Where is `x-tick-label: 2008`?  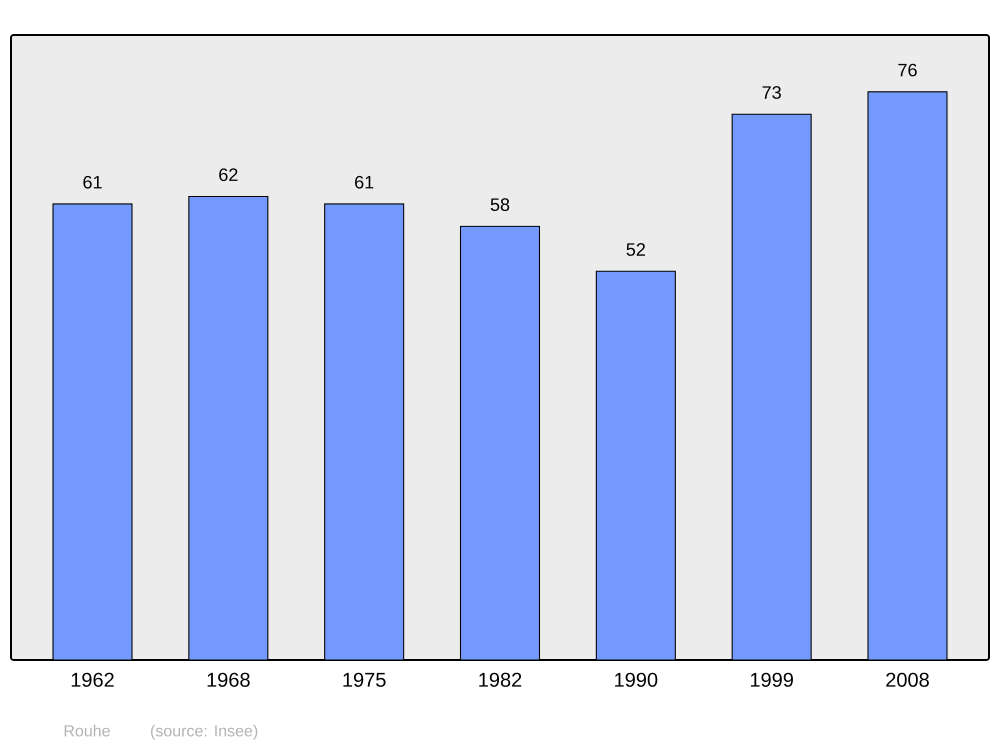
x-tick-label: 2008 is located at coordinates (907, 679).